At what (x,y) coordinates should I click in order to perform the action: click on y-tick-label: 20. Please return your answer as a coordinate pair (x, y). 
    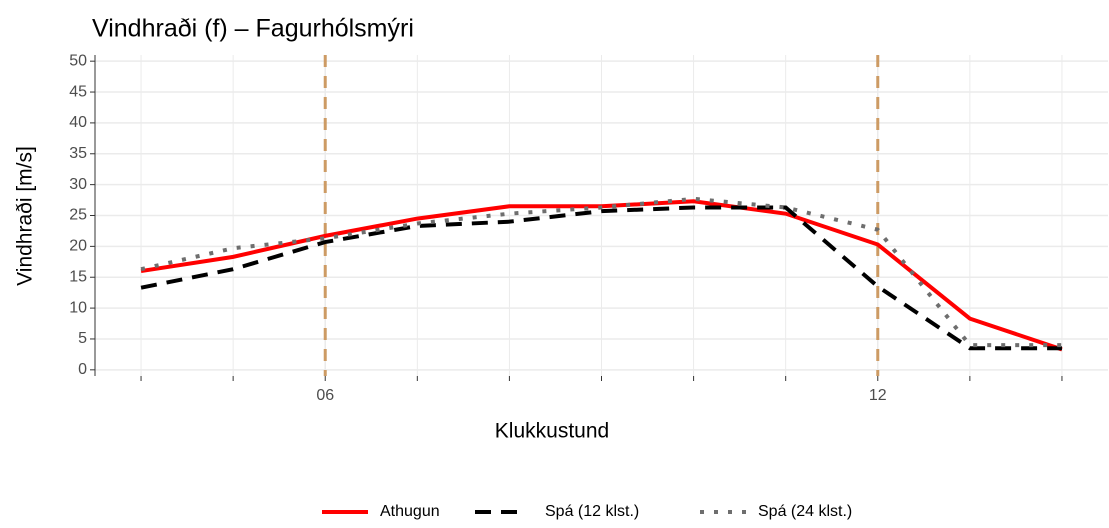
    Looking at the image, I should click on (78, 246).